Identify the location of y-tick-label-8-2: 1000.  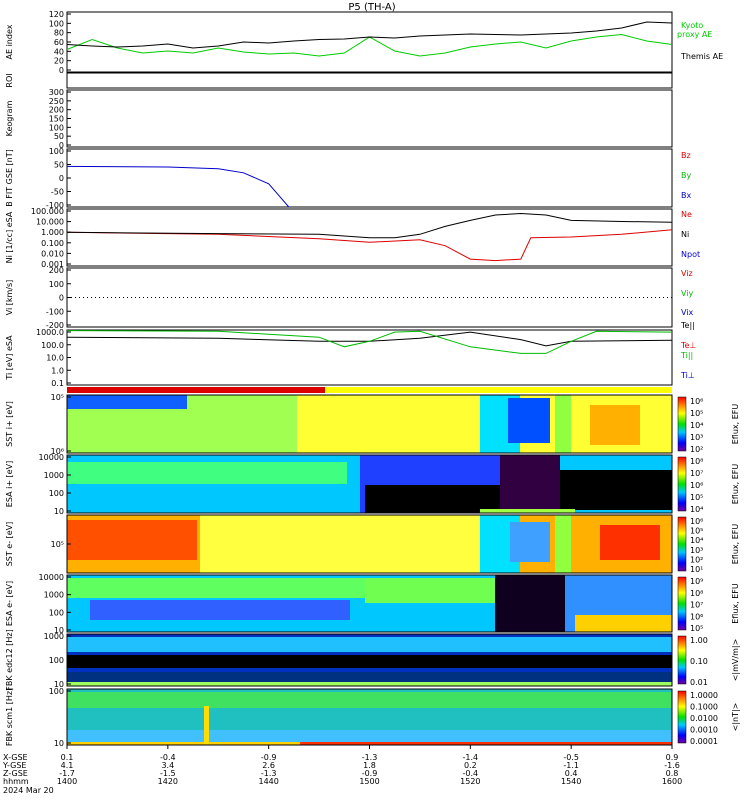
(54, 475).